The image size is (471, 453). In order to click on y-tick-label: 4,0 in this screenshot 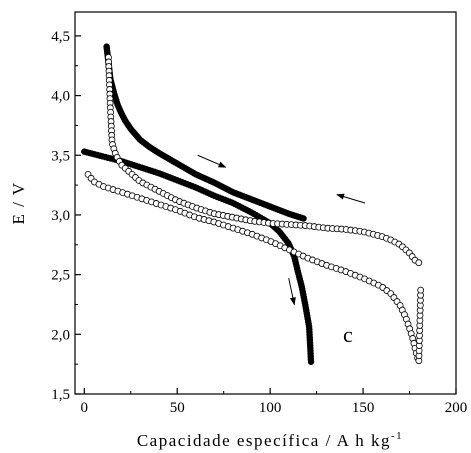, I will do `click(60, 97)`.